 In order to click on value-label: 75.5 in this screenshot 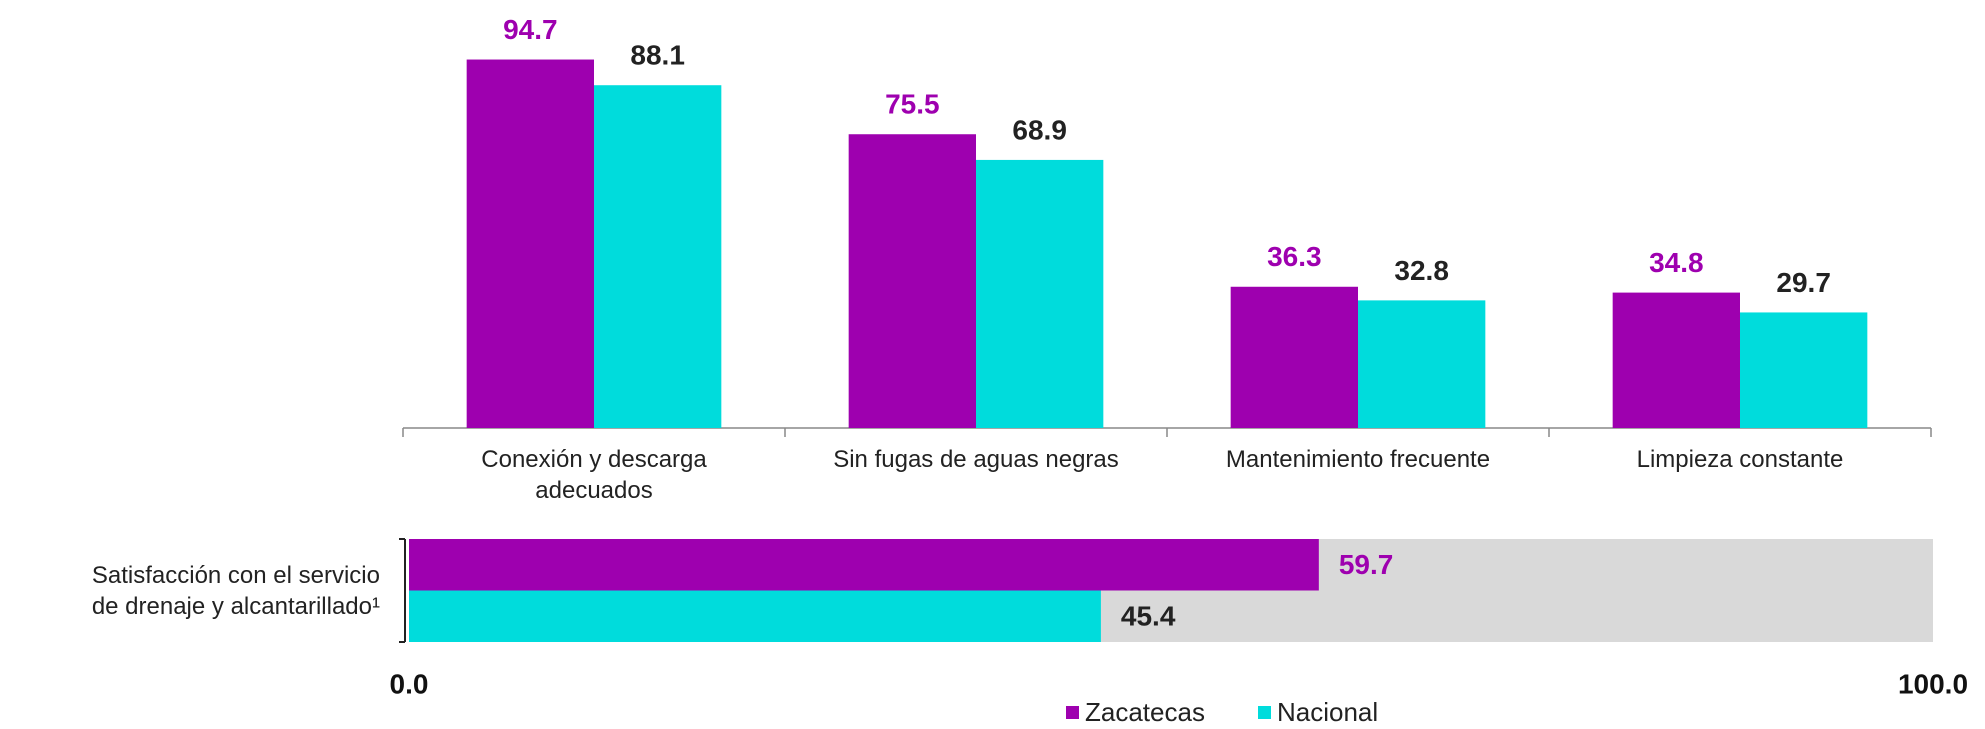, I will do `click(912, 104)`.